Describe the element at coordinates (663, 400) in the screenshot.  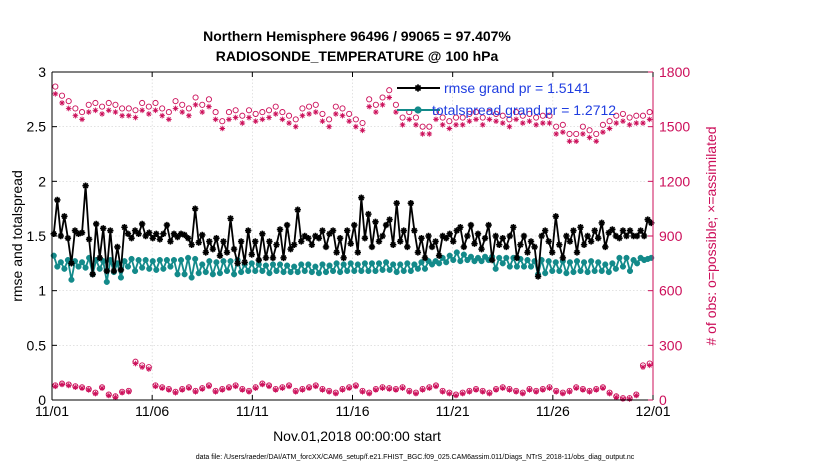
I see `y-right-tick-label-0: 0` at that location.